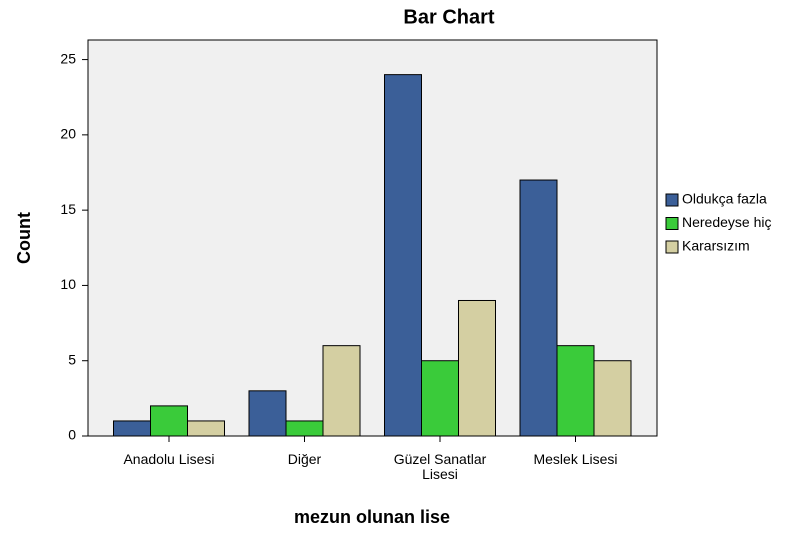 This screenshot has height=534, width=807. I want to click on chart-title: Bar Chart, so click(448, 17).